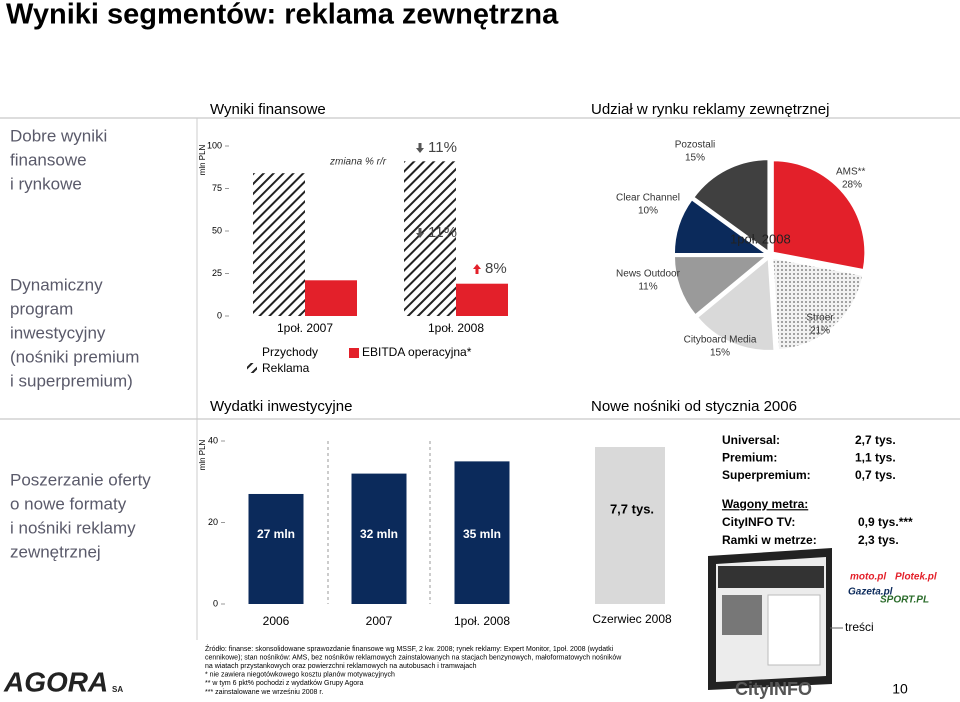 This screenshot has height=702, width=960. Describe the element at coordinates (74, 356) in the screenshot. I see `section-label: (nośniki premium` at that location.